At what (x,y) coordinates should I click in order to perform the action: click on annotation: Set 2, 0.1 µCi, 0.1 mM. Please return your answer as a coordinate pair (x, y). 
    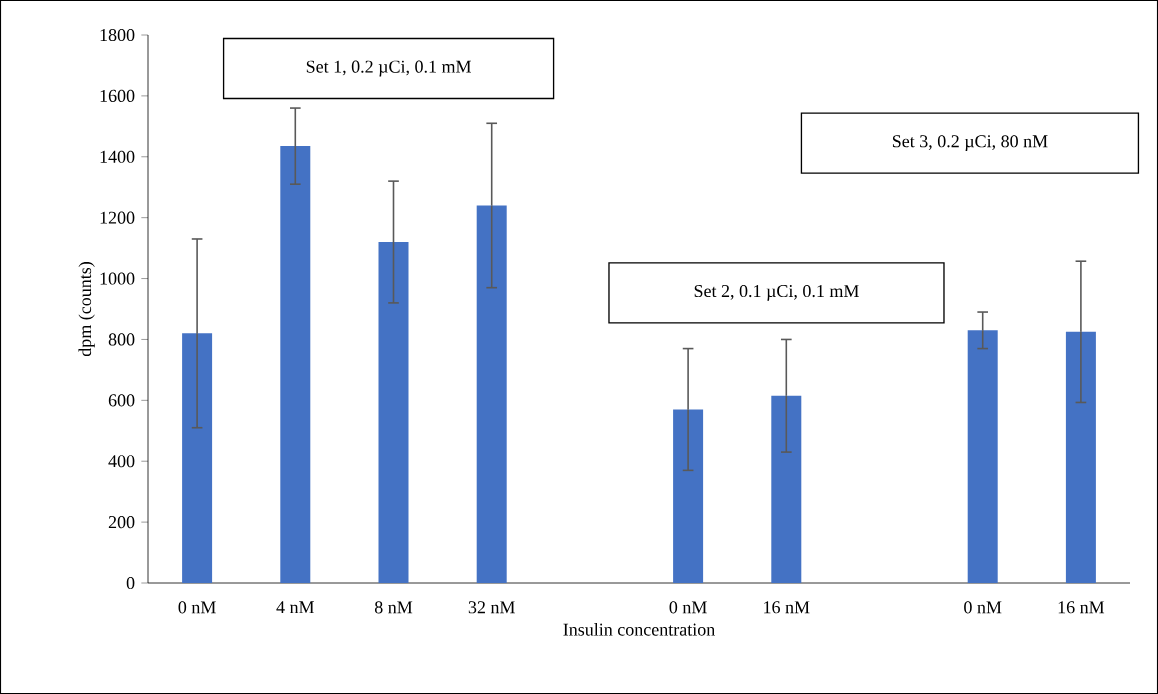
    Looking at the image, I should click on (776, 292).